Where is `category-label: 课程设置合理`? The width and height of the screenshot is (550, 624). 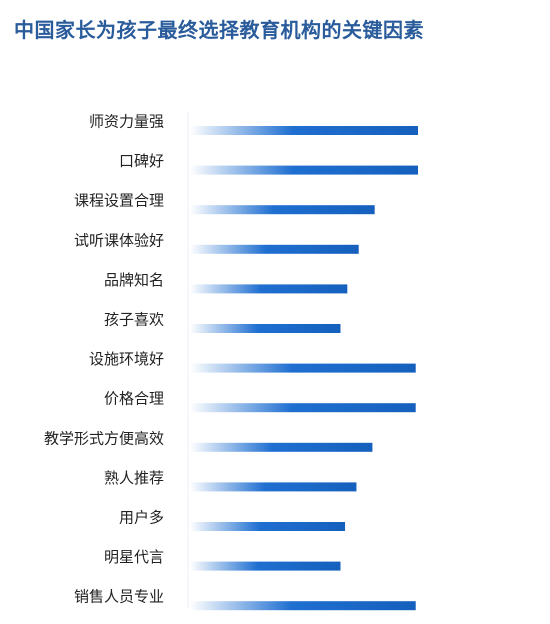
category-label: 课程设置合理 is located at coordinates (119, 201).